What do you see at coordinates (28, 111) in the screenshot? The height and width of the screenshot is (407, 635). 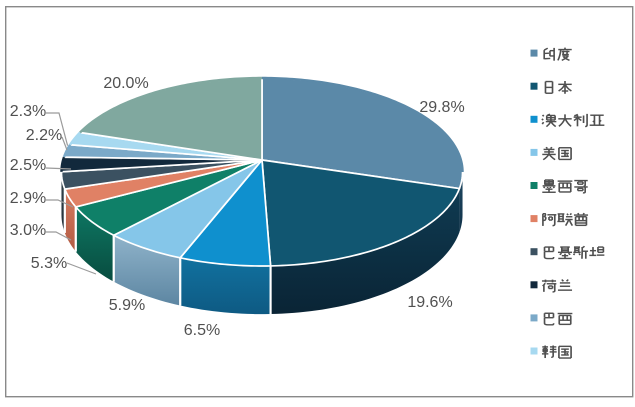 I see `svg-text: 2.3%` at bounding box center [28, 111].